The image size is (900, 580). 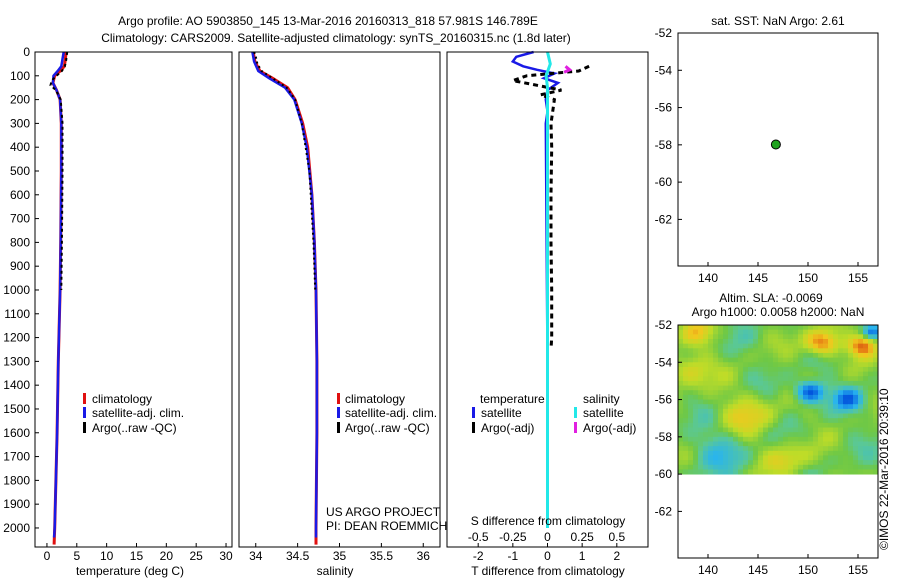 What do you see at coordinates (138, 413) in the screenshot?
I see `legend-label-satellite: satellite-adj. clim.` at bounding box center [138, 413].